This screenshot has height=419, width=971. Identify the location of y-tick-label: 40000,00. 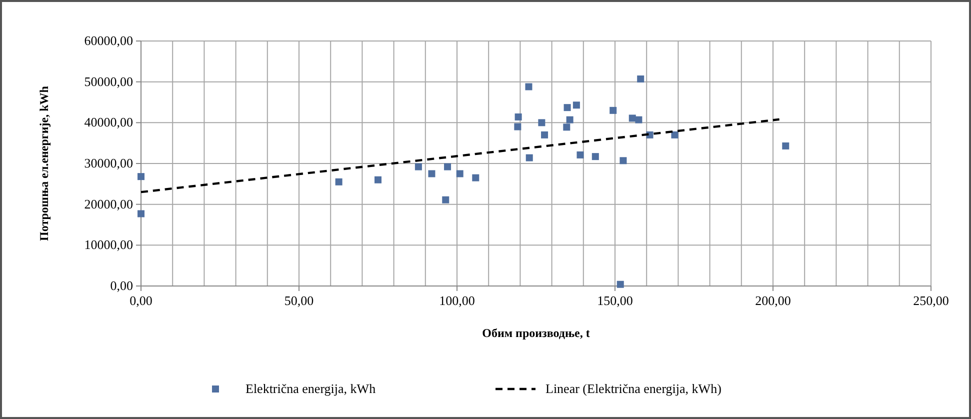
(108, 122).